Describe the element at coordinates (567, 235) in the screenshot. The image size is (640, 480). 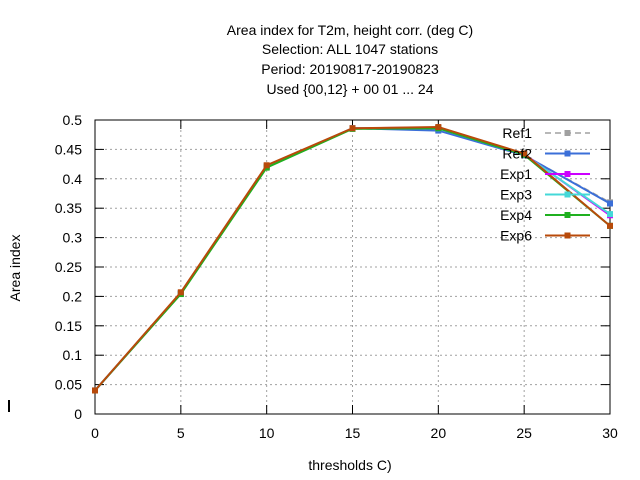
I see `legend-marker-exp6` at that location.